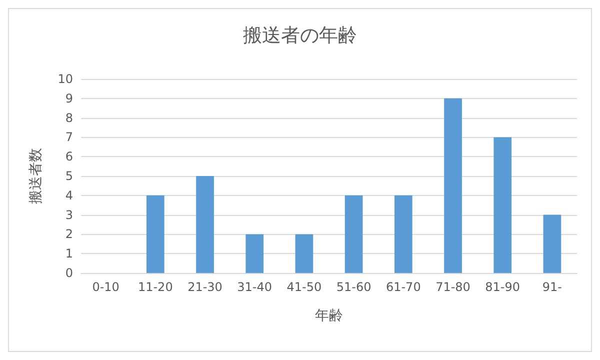 Image resolution: width=600 pixels, height=360 pixels. What do you see at coordinates (453, 287) in the screenshot?
I see `x-tick-label: 71-80` at bounding box center [453, 287].